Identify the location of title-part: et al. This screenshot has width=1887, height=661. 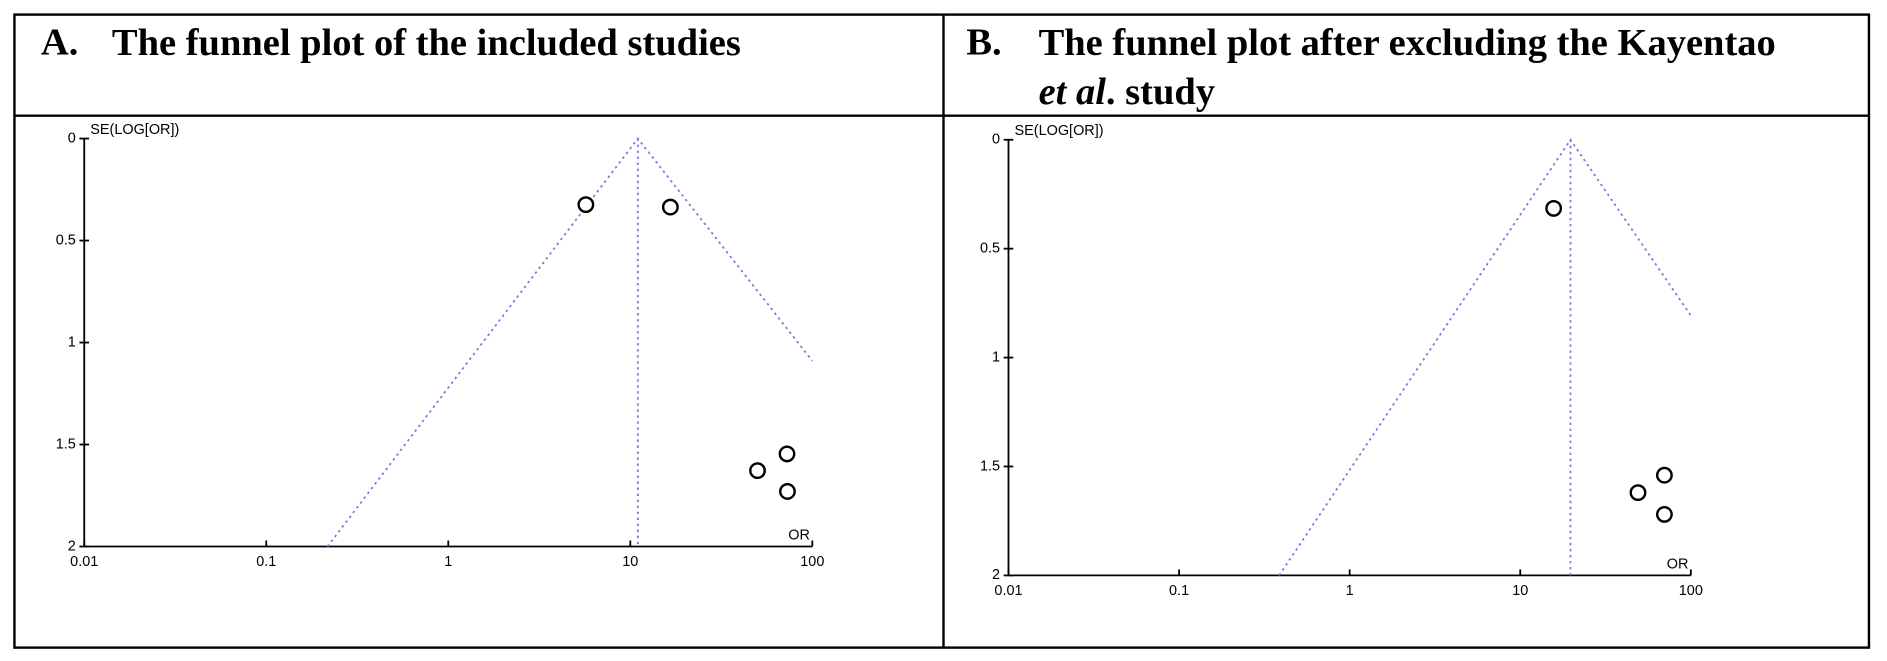
(1073, 92).